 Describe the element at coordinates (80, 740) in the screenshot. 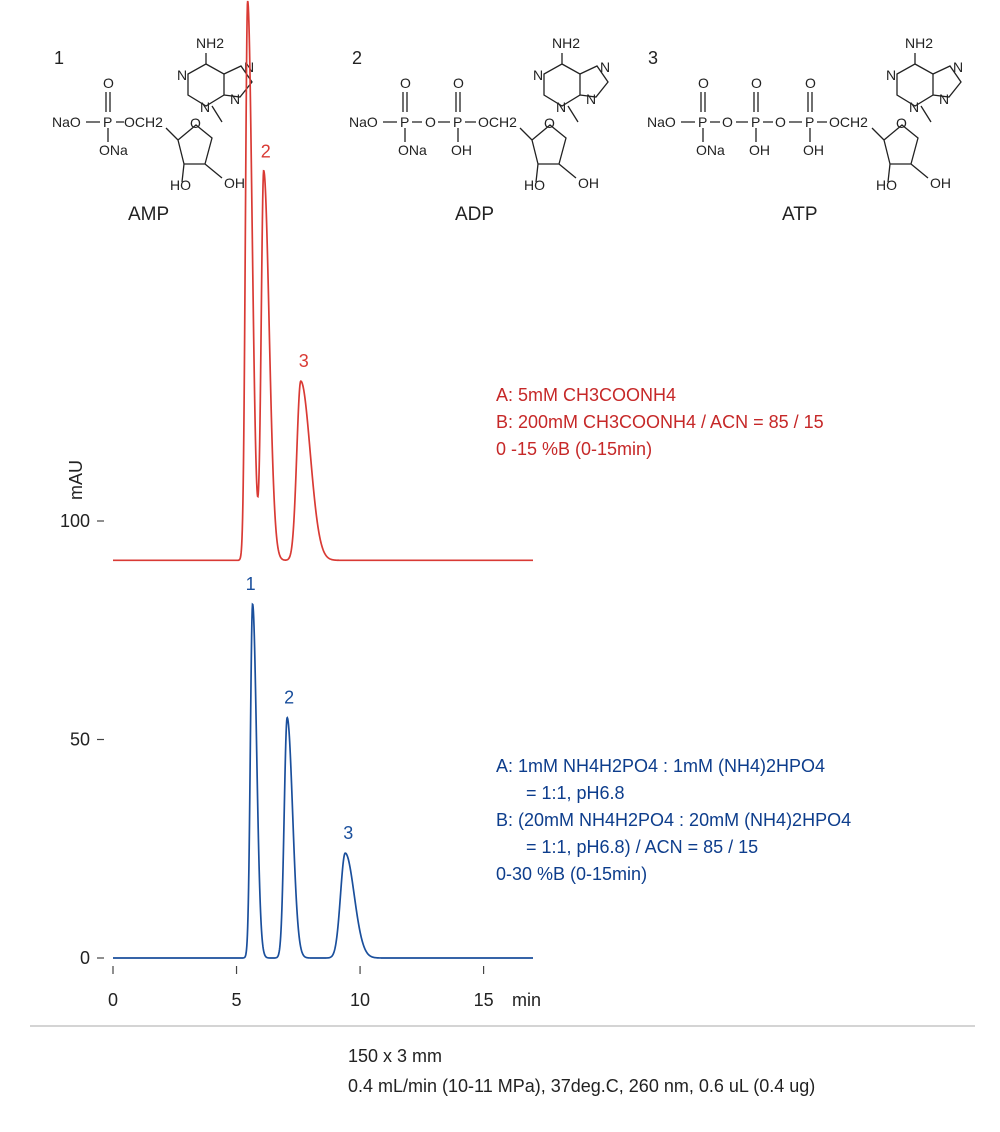

I see `y-tick-label: 50` at that location.